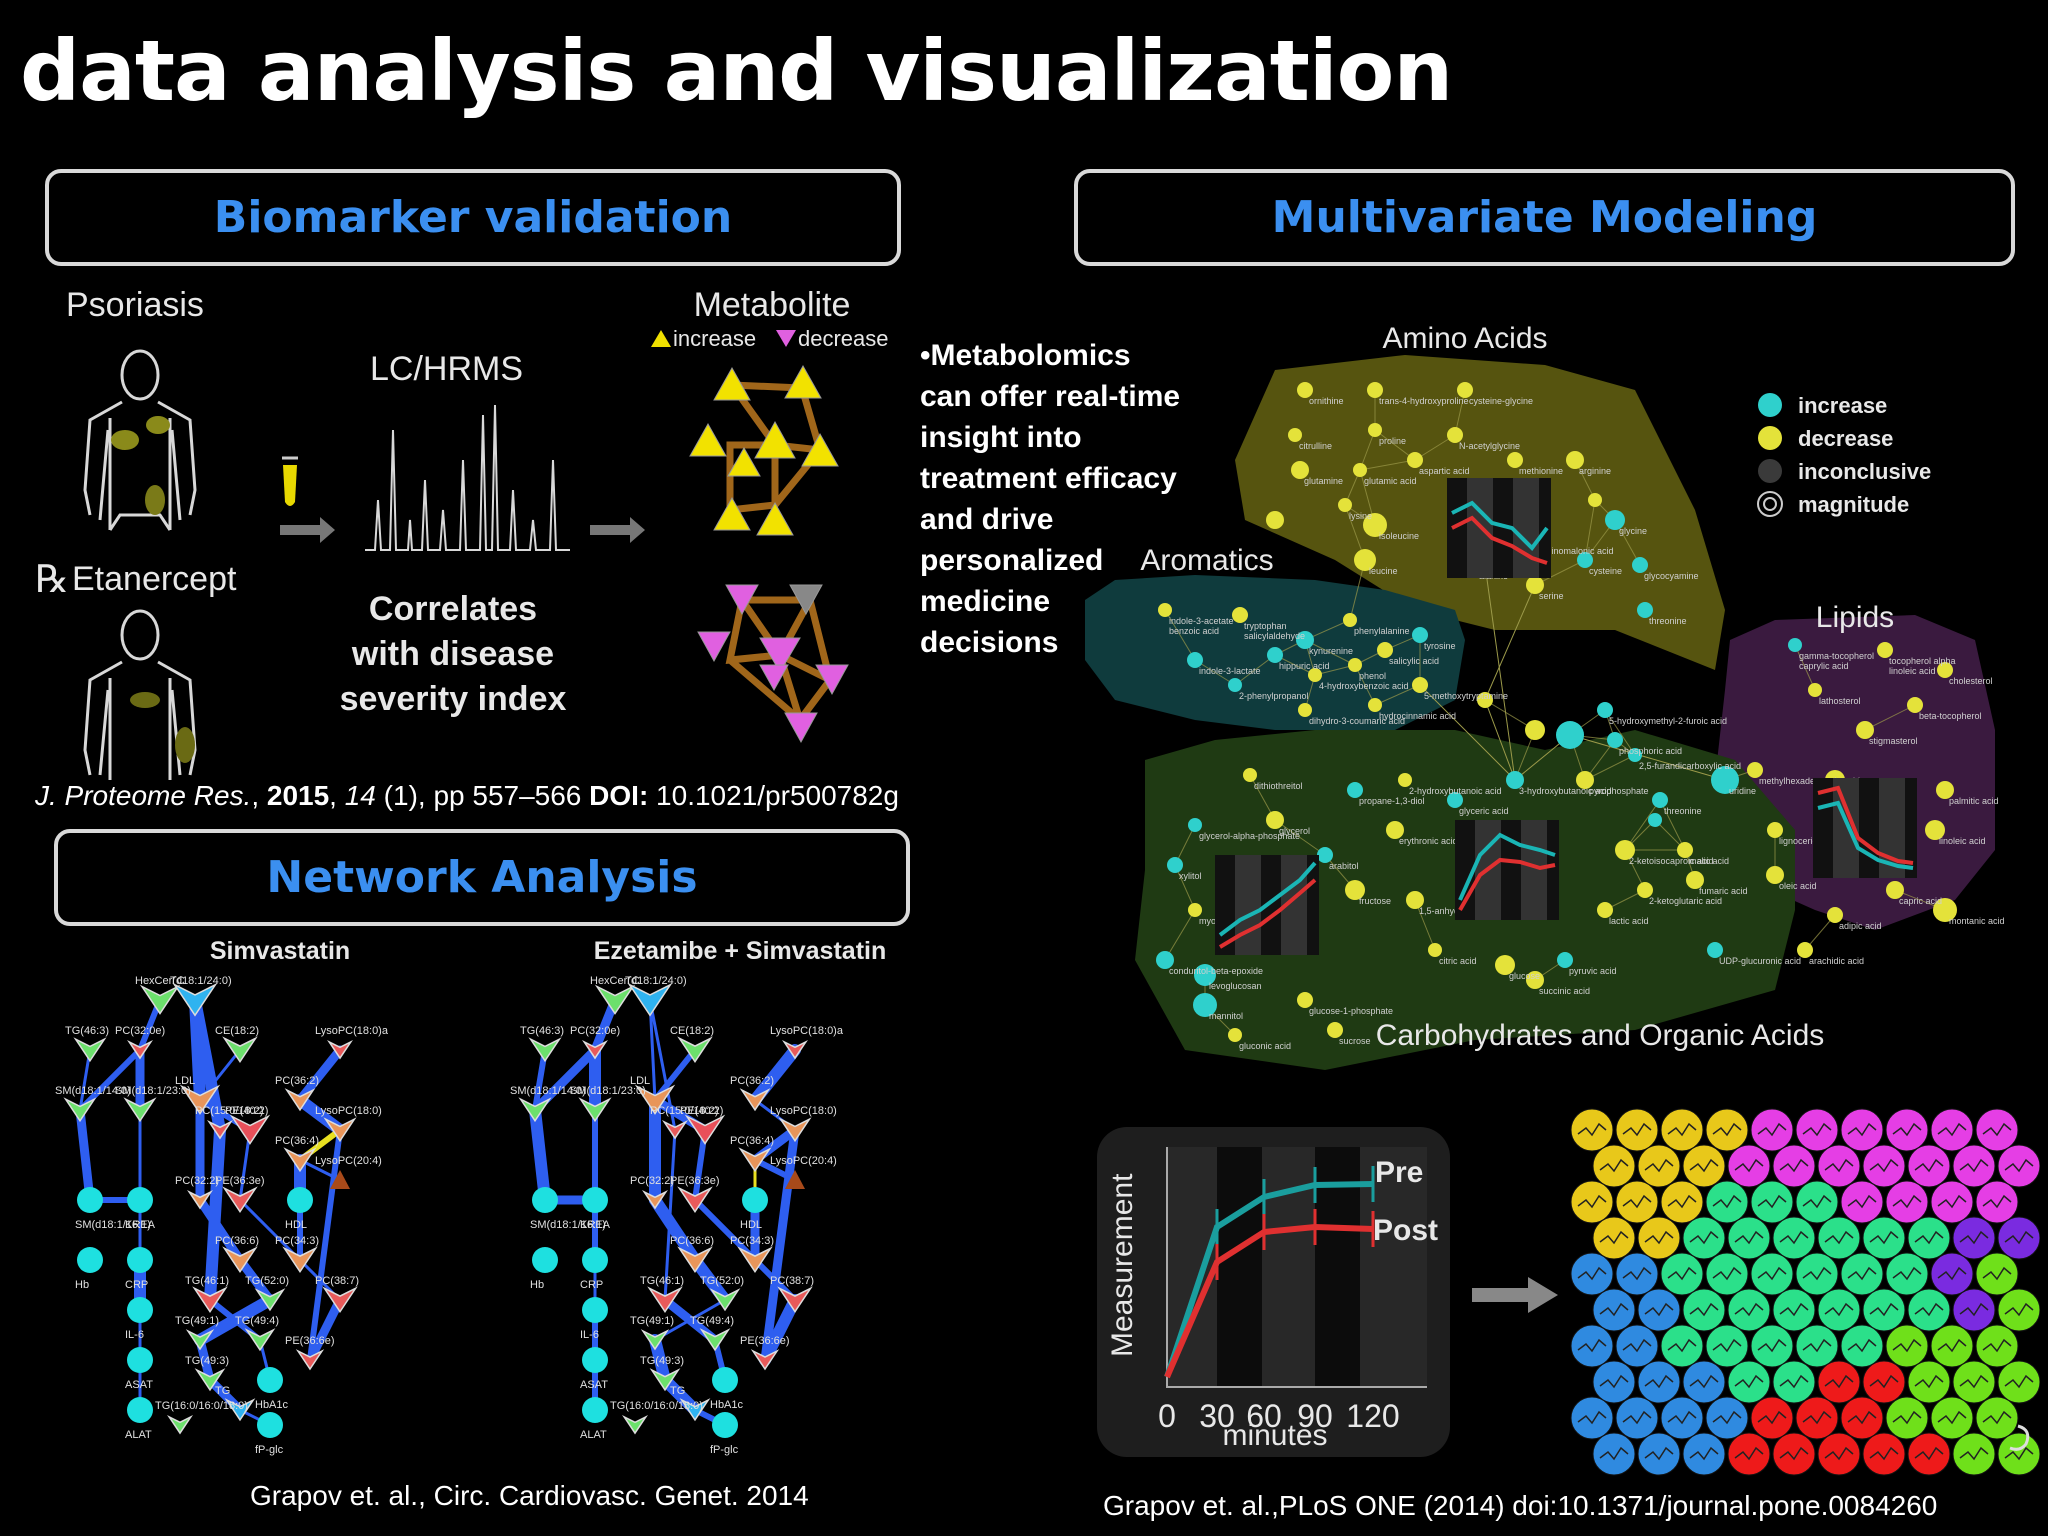  I want to click on network-node-label: PC(15:0/18:2), so click(684, 1111).